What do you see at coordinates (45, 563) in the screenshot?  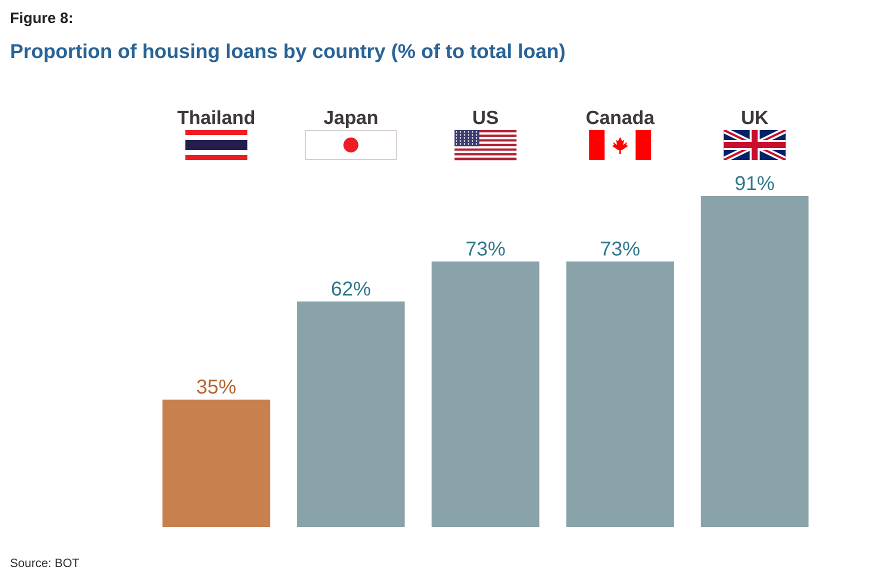 I see `source-note: Source: BOT` at bounding box center [45, 563].